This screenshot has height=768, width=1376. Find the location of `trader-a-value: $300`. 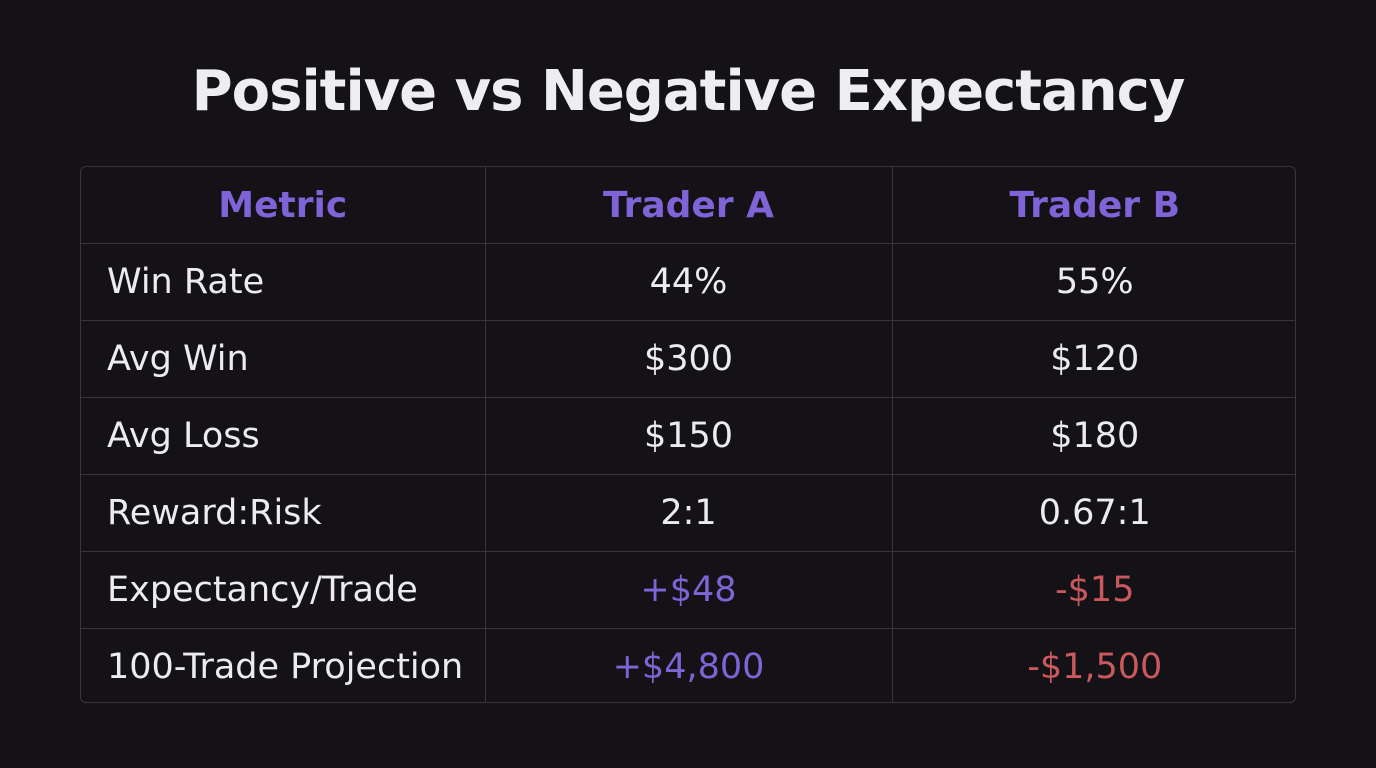

trader-a-value: $300 is located at coordinates (689, 359).